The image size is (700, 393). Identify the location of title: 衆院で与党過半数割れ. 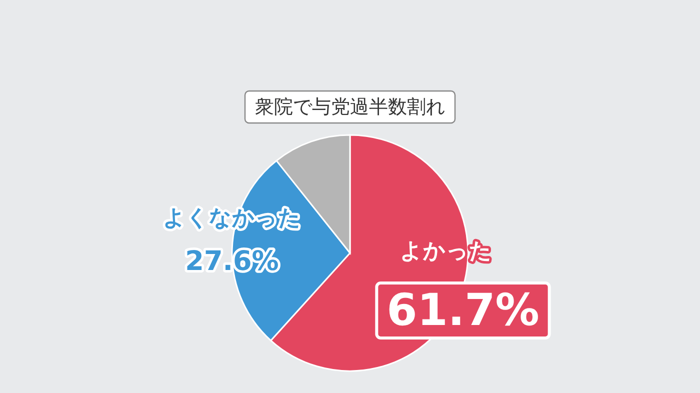
(350, 107).